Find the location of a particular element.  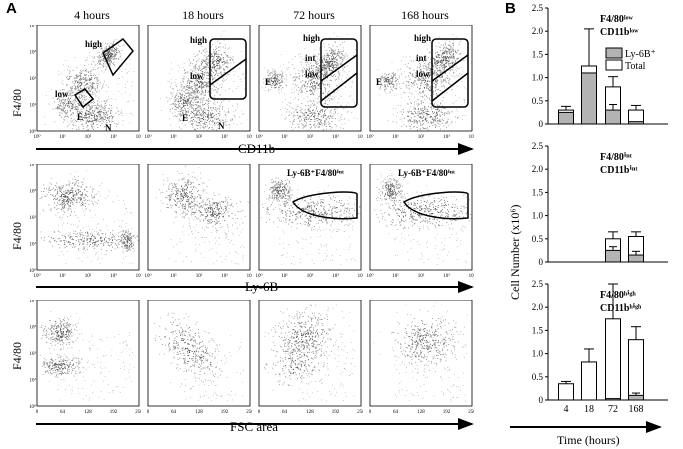

panel-b-letter: B is located at coordinates (510, 8).